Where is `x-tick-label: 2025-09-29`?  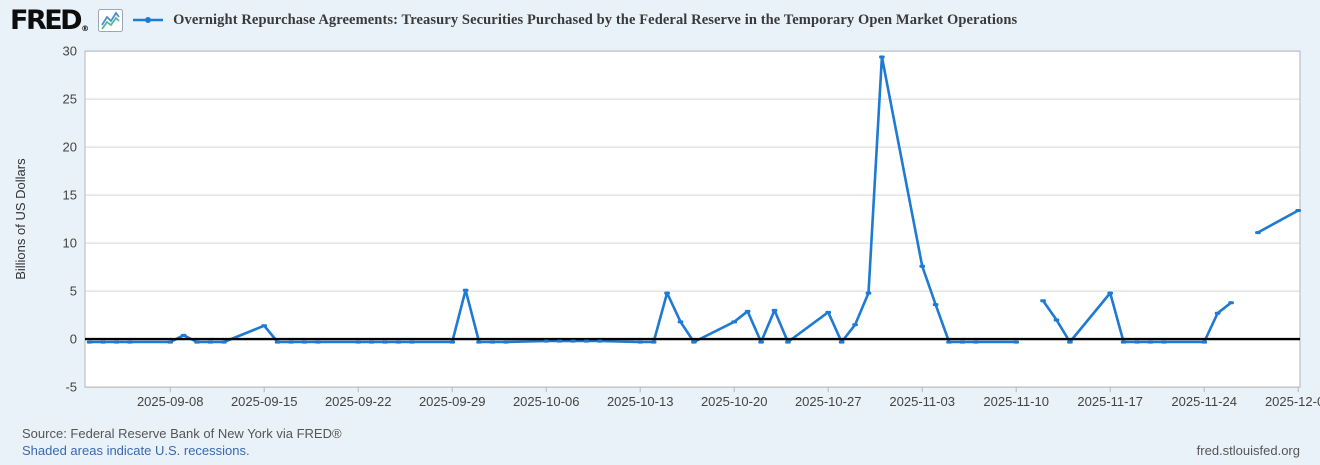 x-tick-label: 2025-09-29 is located at coordinates (452, 401).